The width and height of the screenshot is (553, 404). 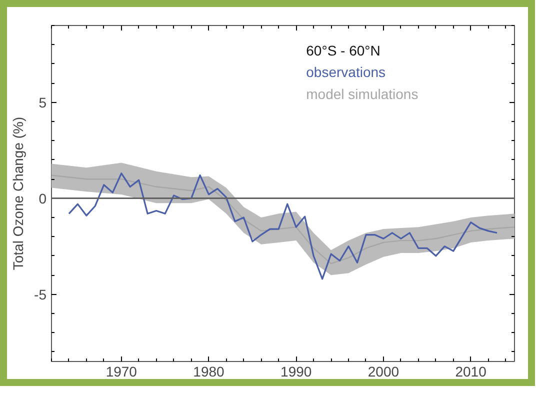 What do you see at coordinates (346, 72) in the screenshot?
I see `text: observations` at bounding box center [346, 72].